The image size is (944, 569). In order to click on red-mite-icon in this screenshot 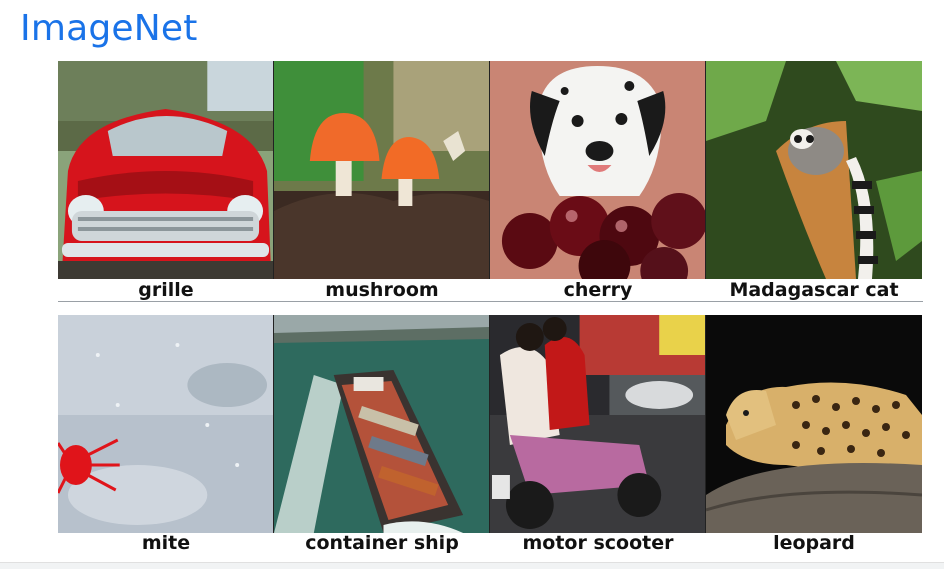, I will do `click(165, 424)`.